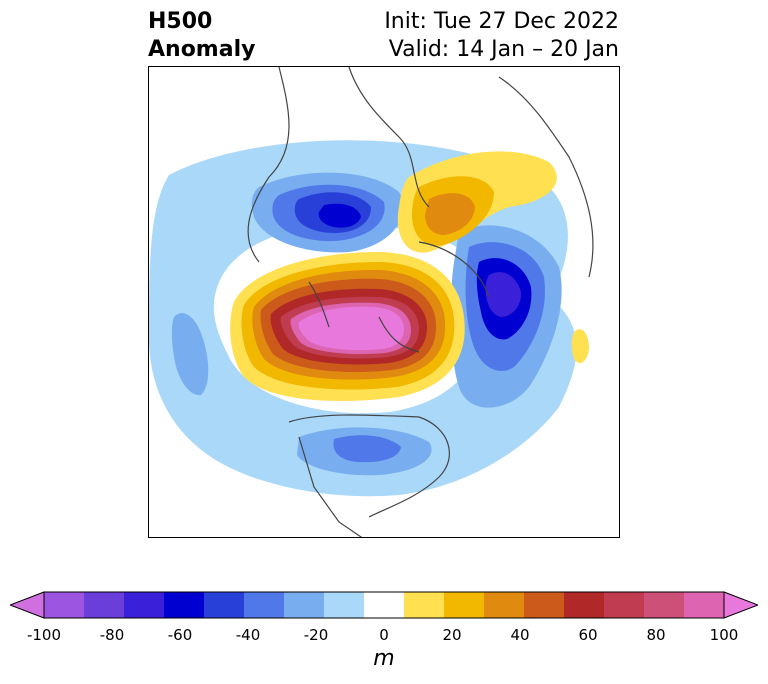 The height and width of the screenshot is (684, 768). I want to click on colorbar-tick-label: -80, so click(112, 635).